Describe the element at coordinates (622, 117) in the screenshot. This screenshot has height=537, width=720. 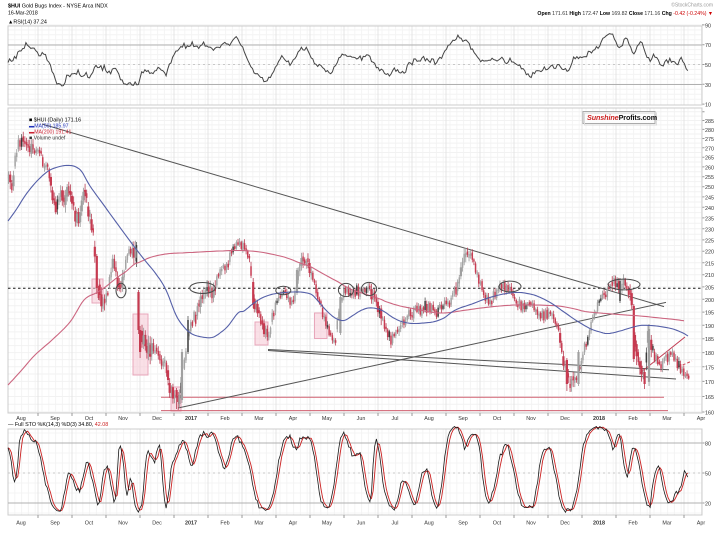
I see `svg-text: SunshineProfits.com` at that location.